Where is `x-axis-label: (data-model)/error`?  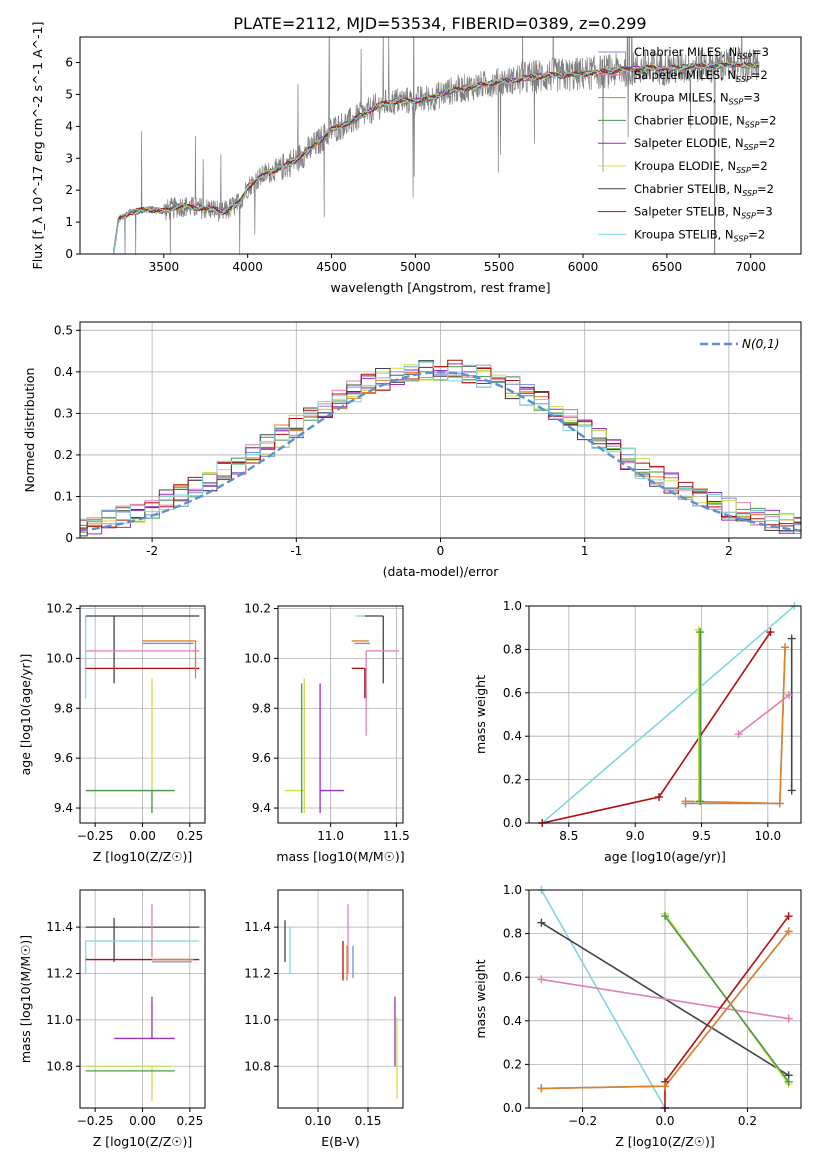 x-axis-label: (data-model)/error is located at coordinates (441, 571).